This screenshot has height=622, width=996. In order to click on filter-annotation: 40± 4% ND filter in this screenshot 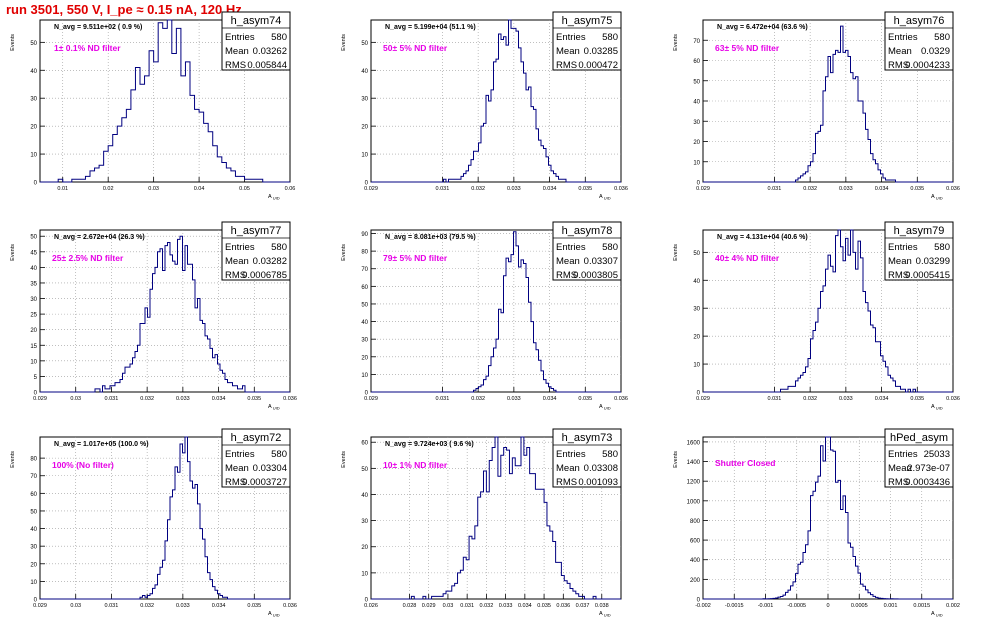, I will do `click(747, 258)`.